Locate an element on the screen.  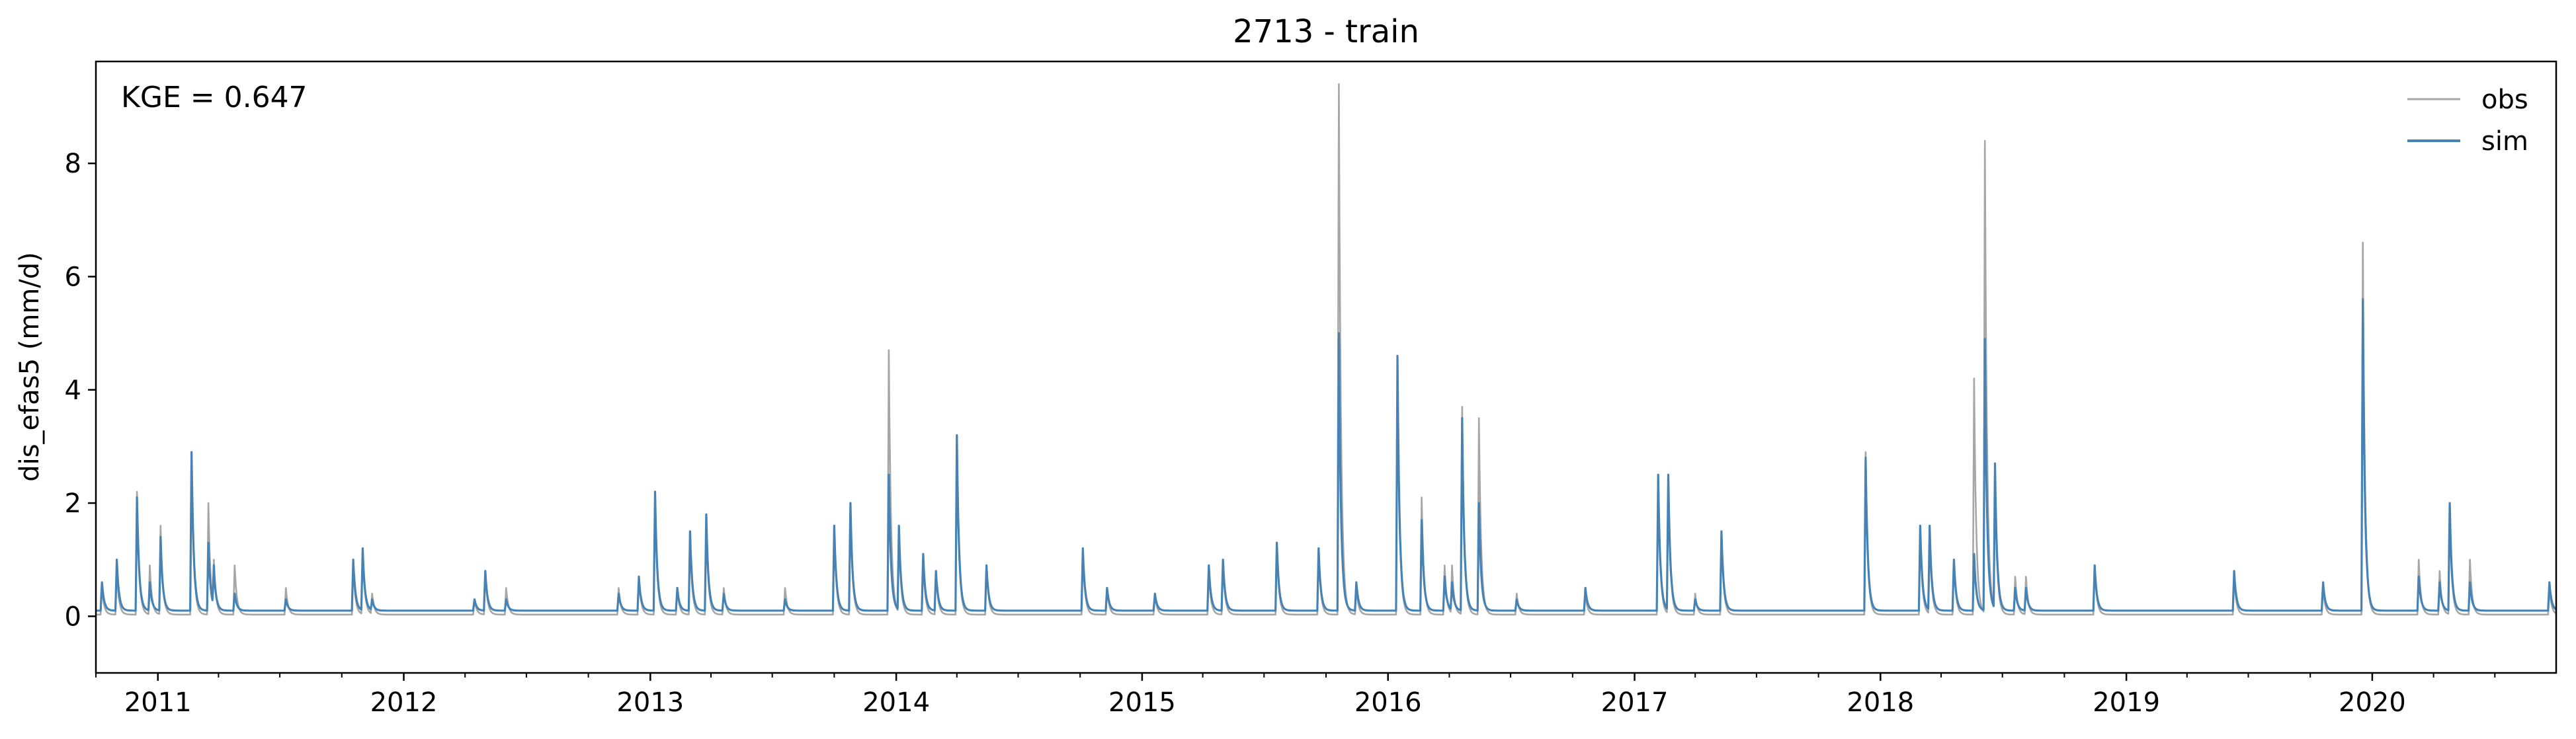
x-tick-label: 2019 is located at coordinates (2126, 702).